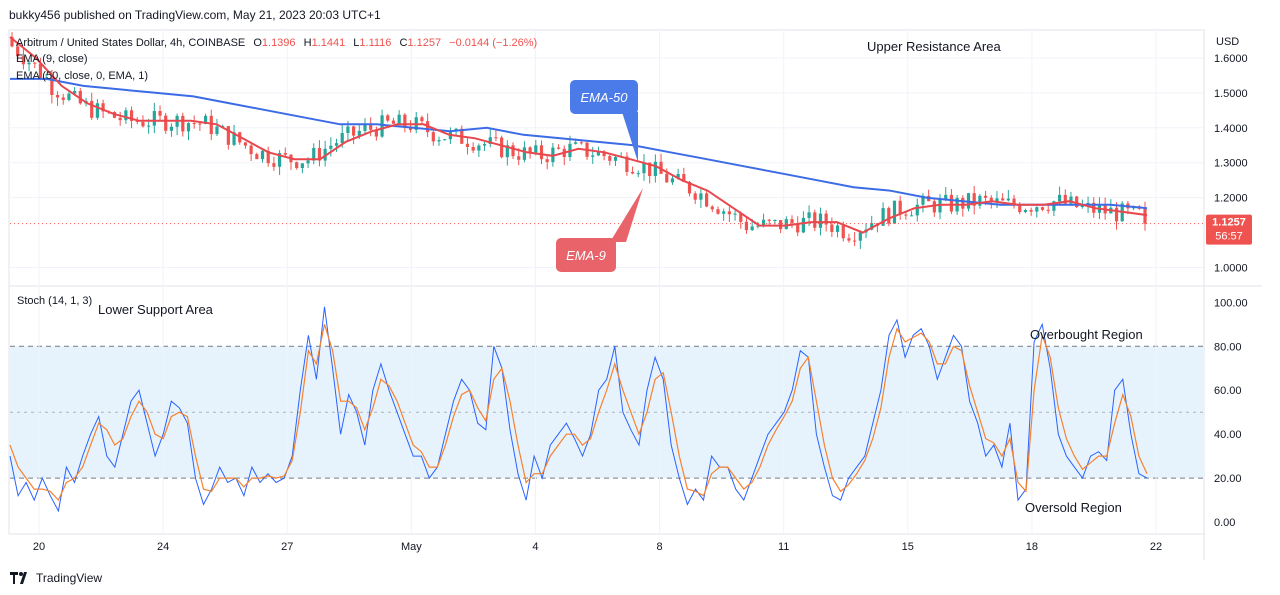 The image size is (1280, 595). Describe the element at coordinates (1229, 223) in the screenshot. I see `last-price-value: 1.1257` at that location.